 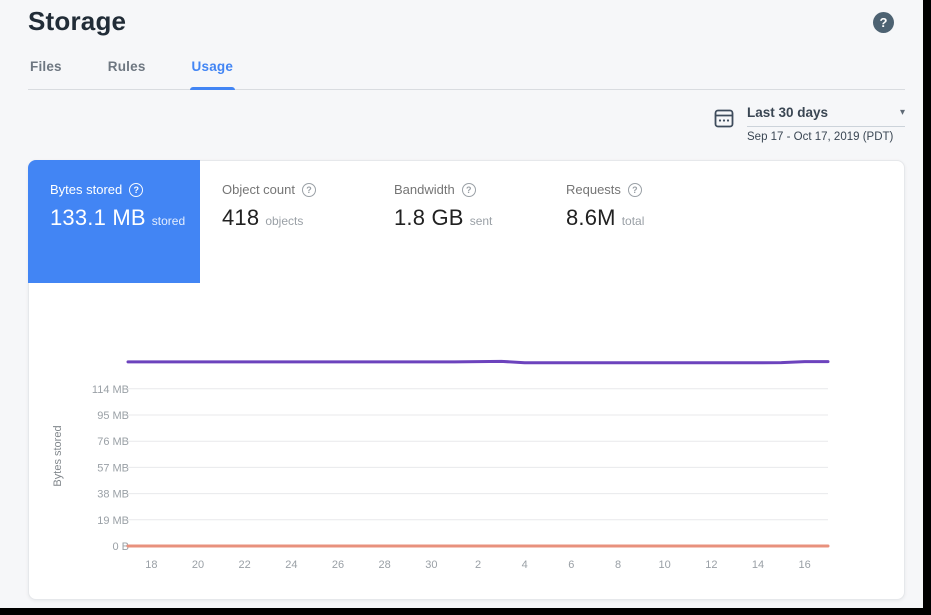 I want to click on svg-text: 20, so click(x=198, y=565).